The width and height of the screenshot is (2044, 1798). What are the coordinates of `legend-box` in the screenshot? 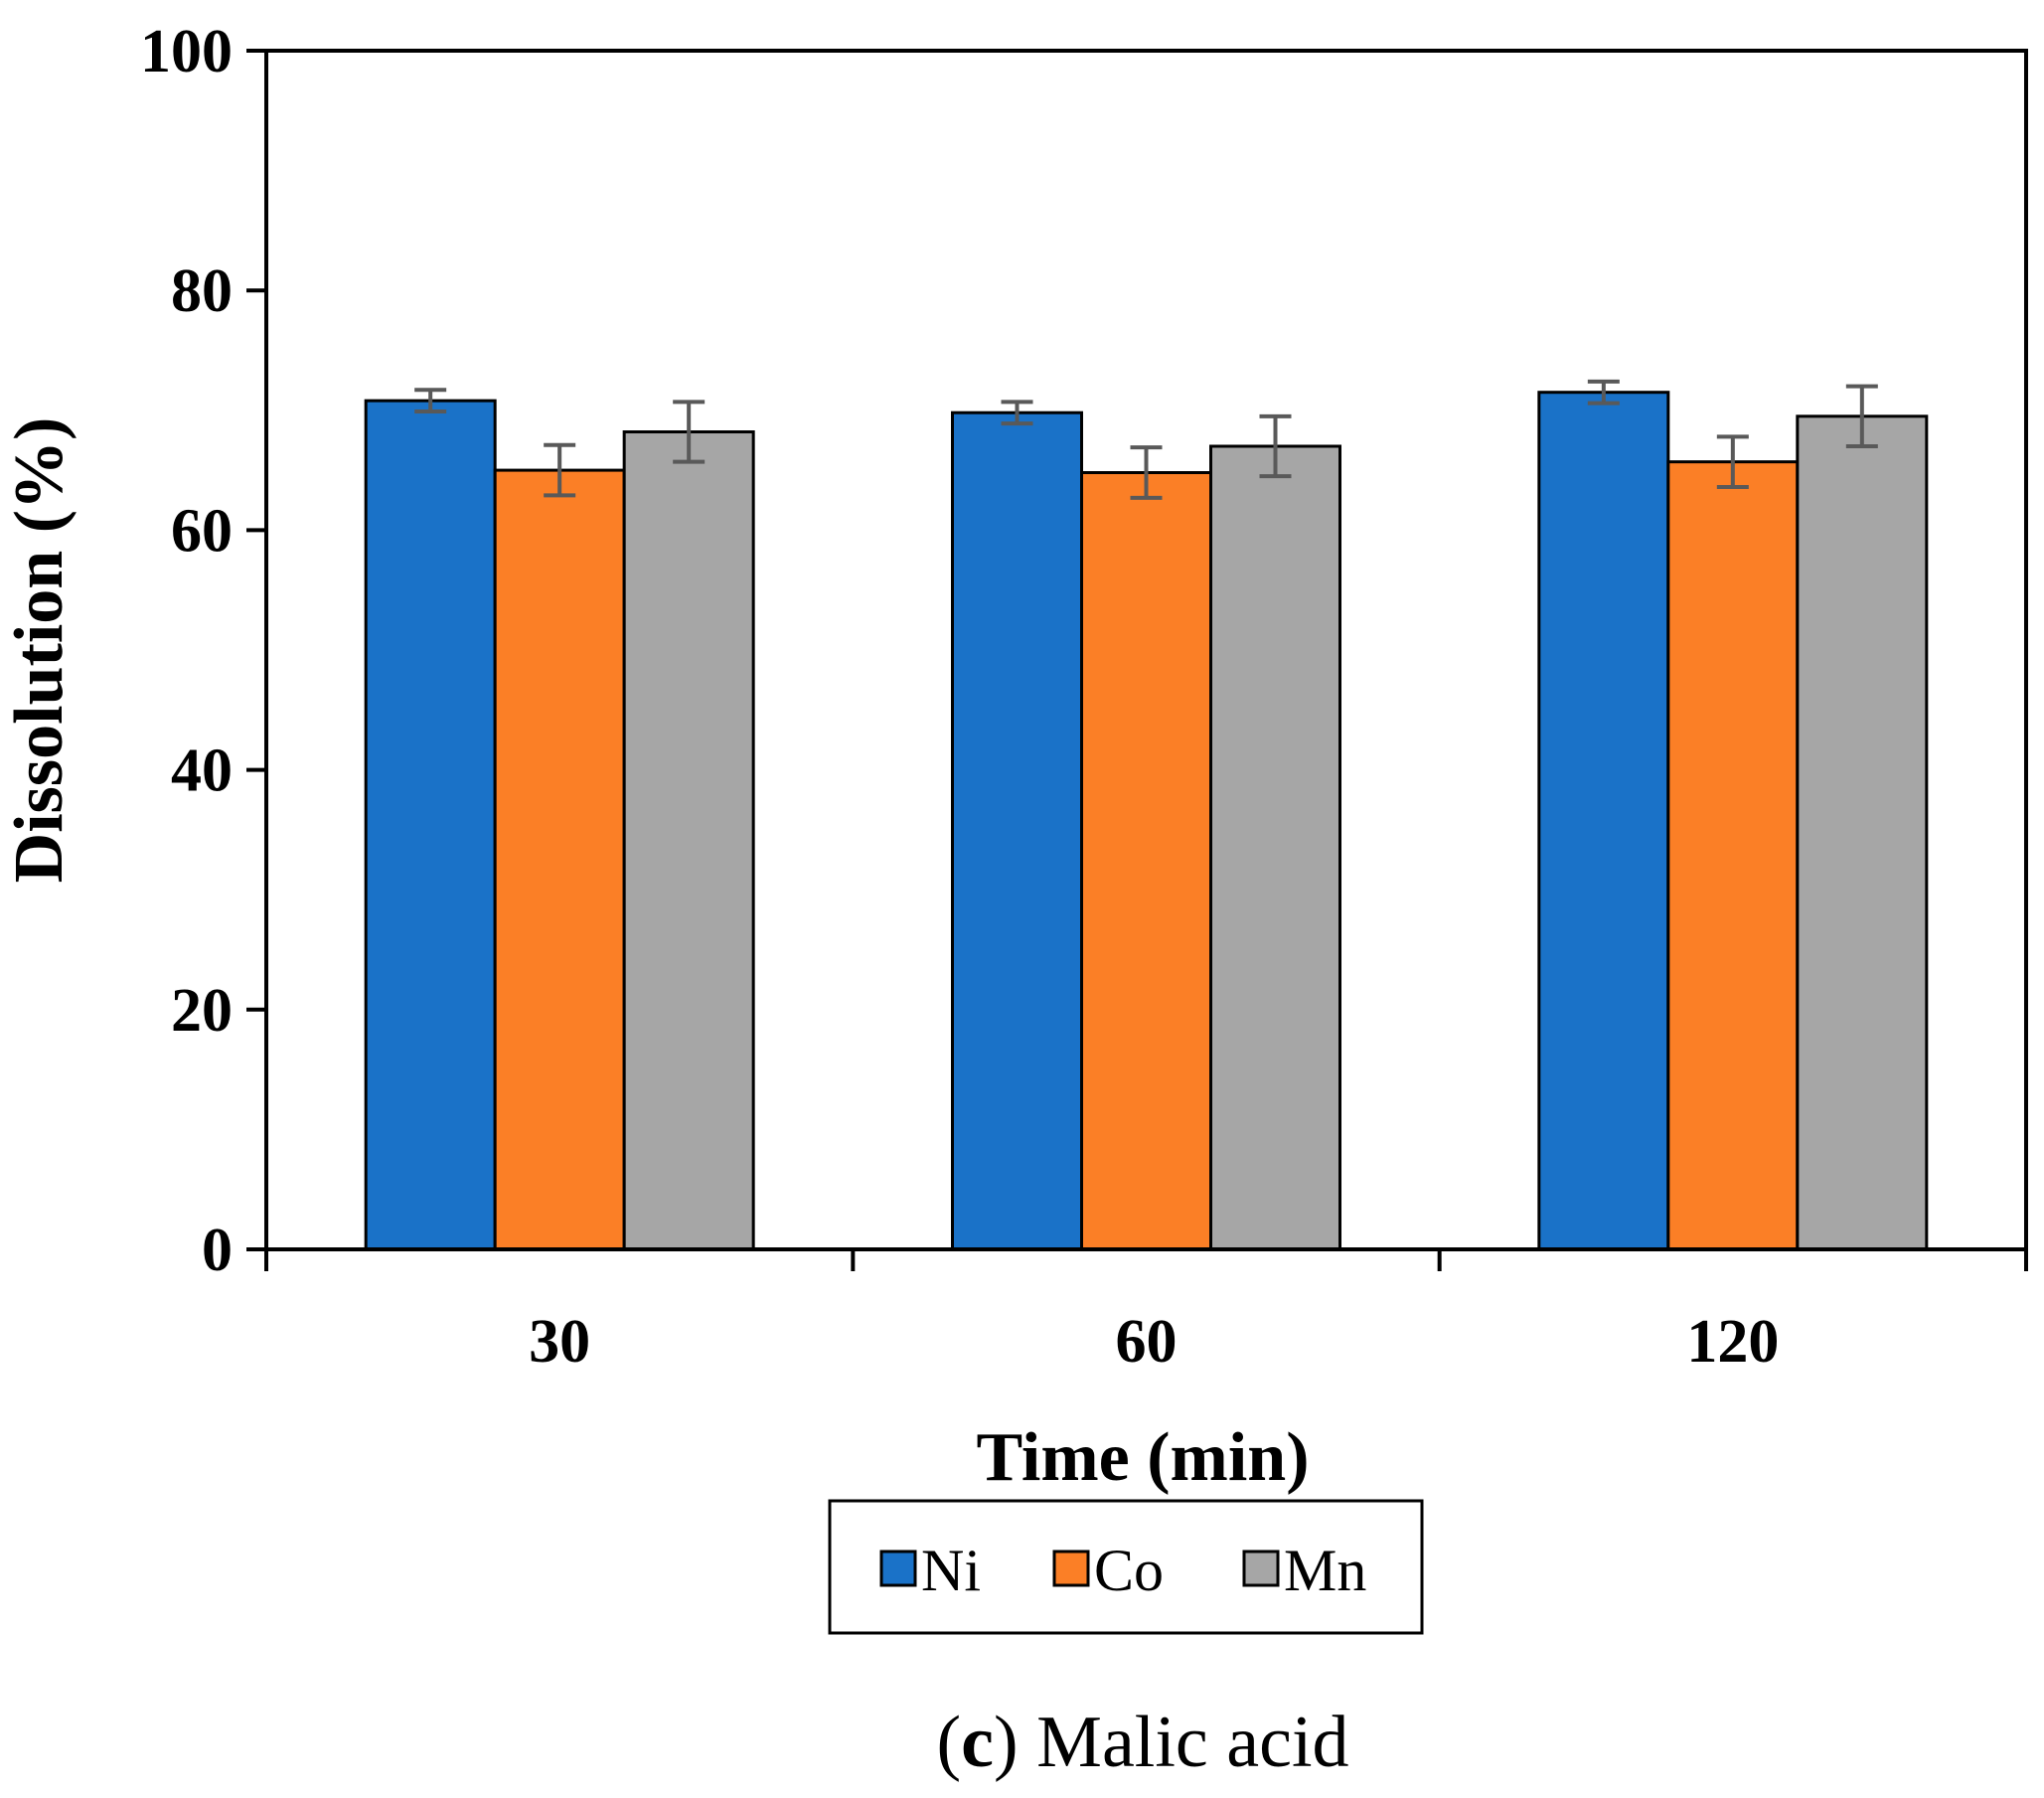 It's located at (1126, 1567).